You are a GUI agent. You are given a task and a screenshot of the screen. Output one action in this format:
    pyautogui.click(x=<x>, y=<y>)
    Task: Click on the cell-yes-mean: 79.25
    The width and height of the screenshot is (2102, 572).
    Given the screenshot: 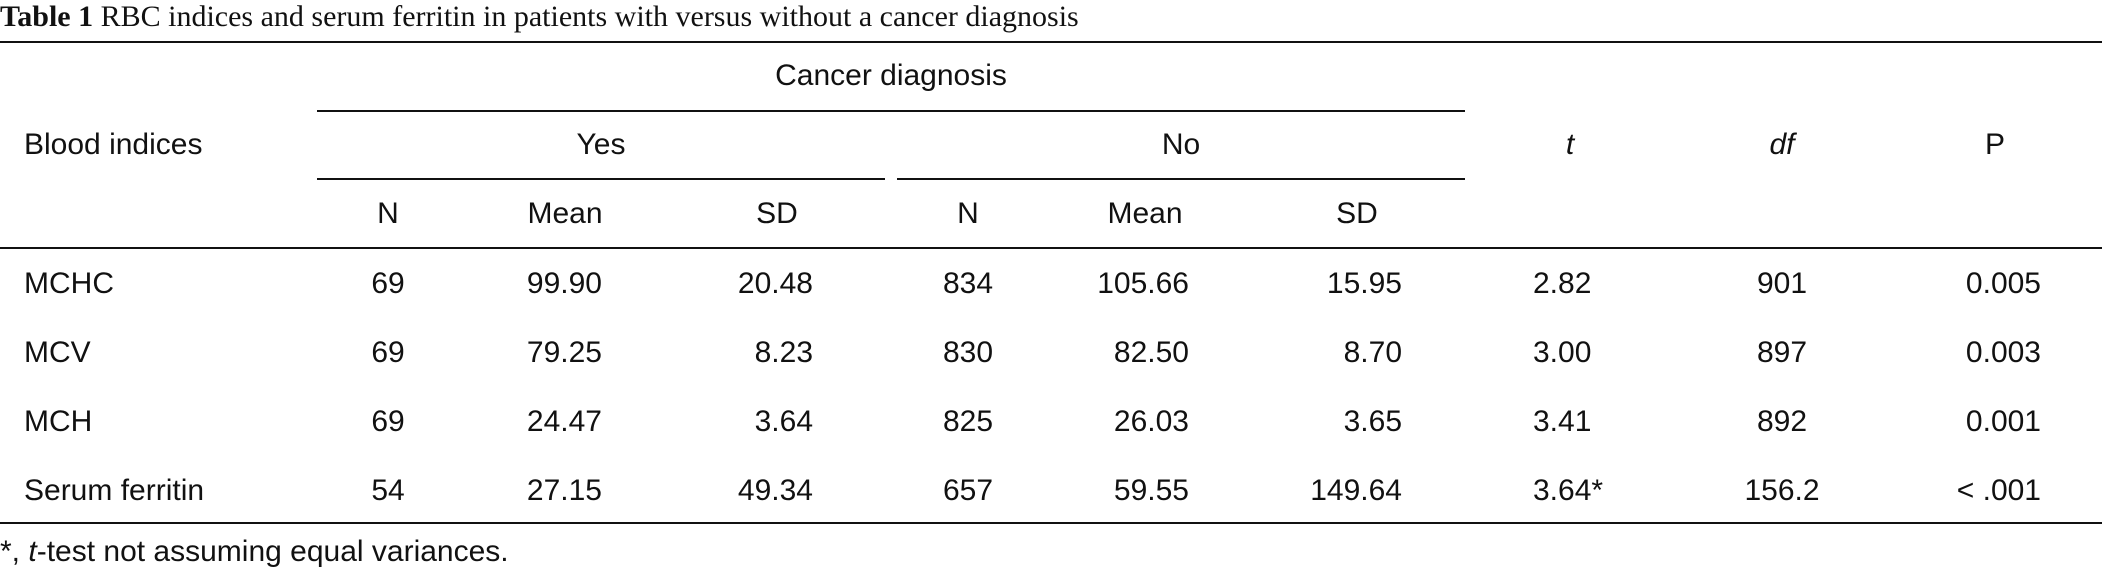 What is the action you would take?
    pyautogui.click(x=564, y=352)
    